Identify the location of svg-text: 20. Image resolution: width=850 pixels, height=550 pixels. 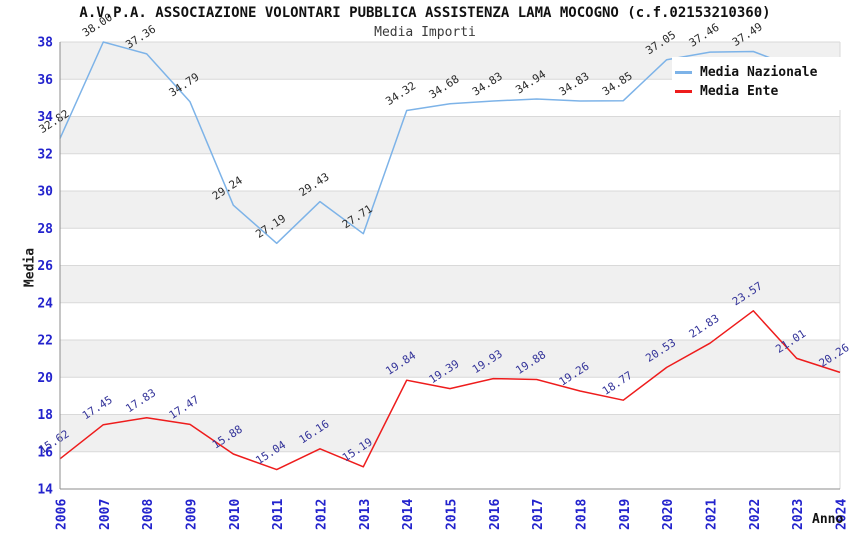
(45, 378).